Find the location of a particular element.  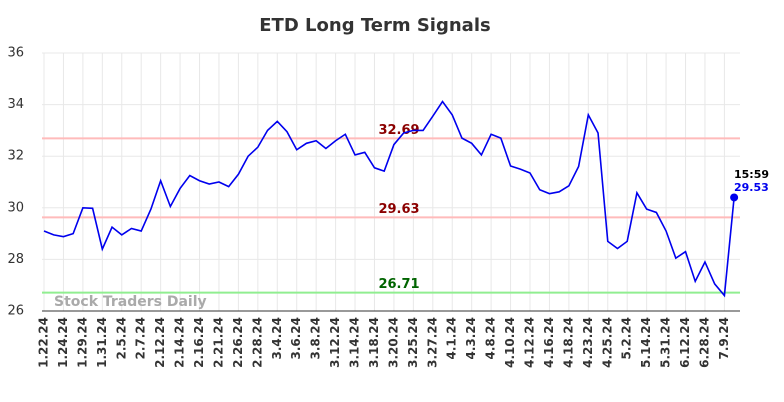

x-tick-label: 2.14.24 is located at coordinates (180, 342).